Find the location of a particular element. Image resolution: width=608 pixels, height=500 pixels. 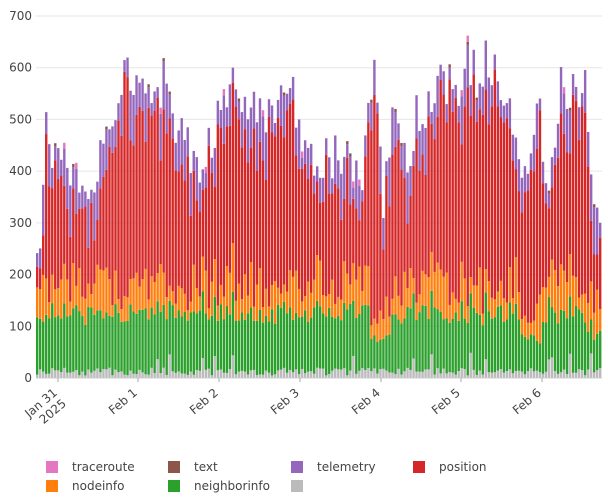

legend-item-text: text is located at coordinates (193, 467).